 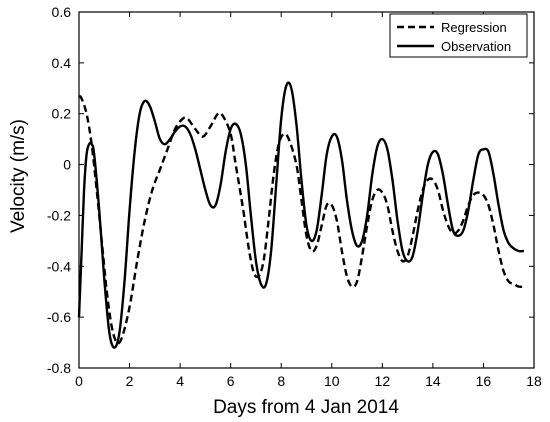 What do you see at coordinates (18, 176) in the screenshot?
I see `y-axis-label: Velocity (m/s)` at bounding box center [18, 176].